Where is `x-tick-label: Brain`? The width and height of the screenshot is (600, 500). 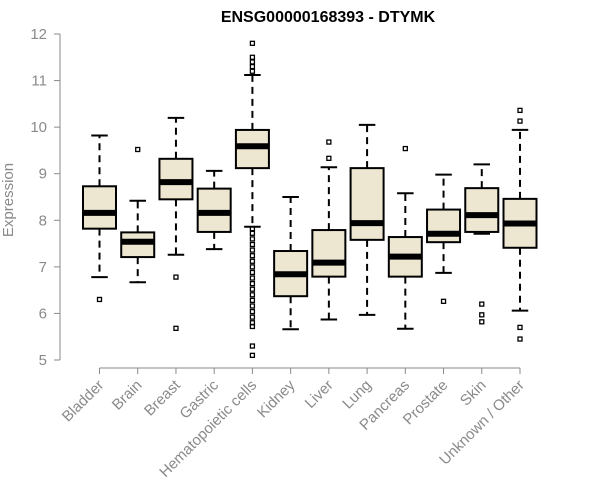 x-tick-label: Brain is located at coordinates (127, 395).